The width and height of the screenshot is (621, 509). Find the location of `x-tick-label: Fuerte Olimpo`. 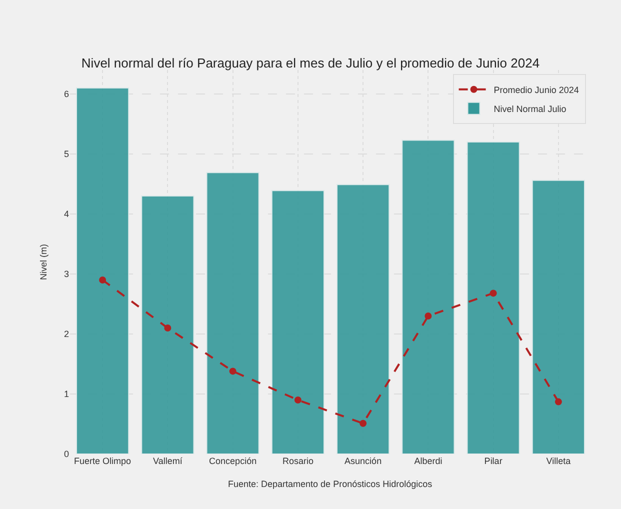

x-tick-label: Fuerte Olimpo is located at coordinates (103, 461).